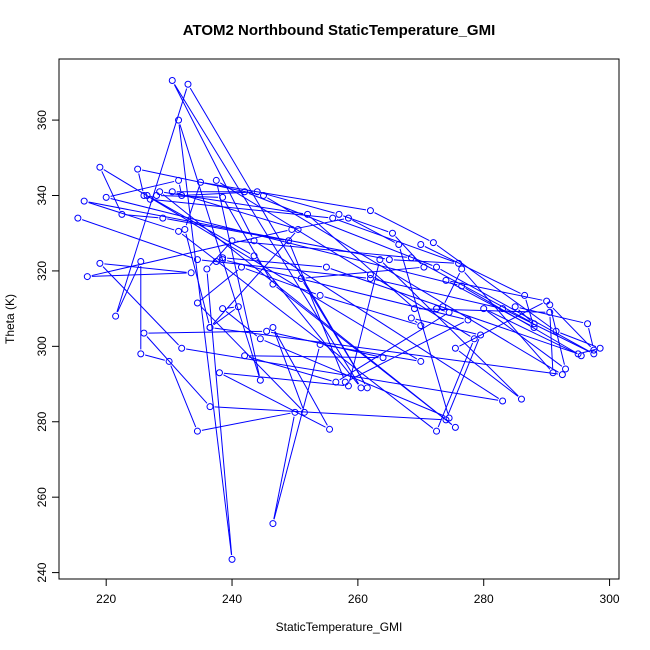  I want to click on x-tick-label: 260, so click(358, 599).